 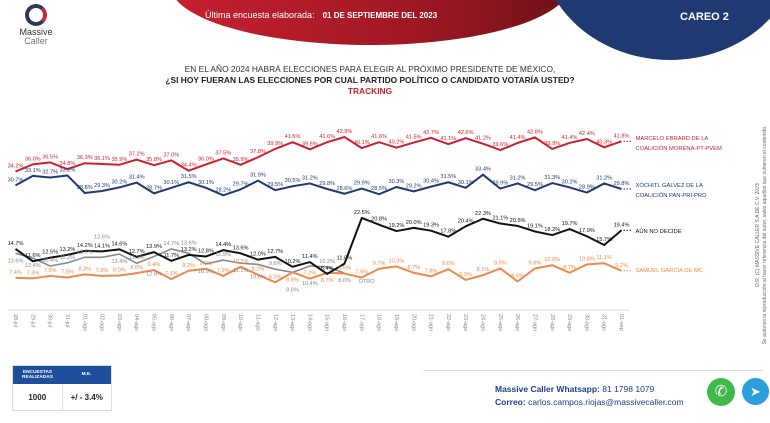 What do you see at coordinates (38, 397) in the screenshot?
I see `surveys-value: 1000` at bounding box center [38, 397].